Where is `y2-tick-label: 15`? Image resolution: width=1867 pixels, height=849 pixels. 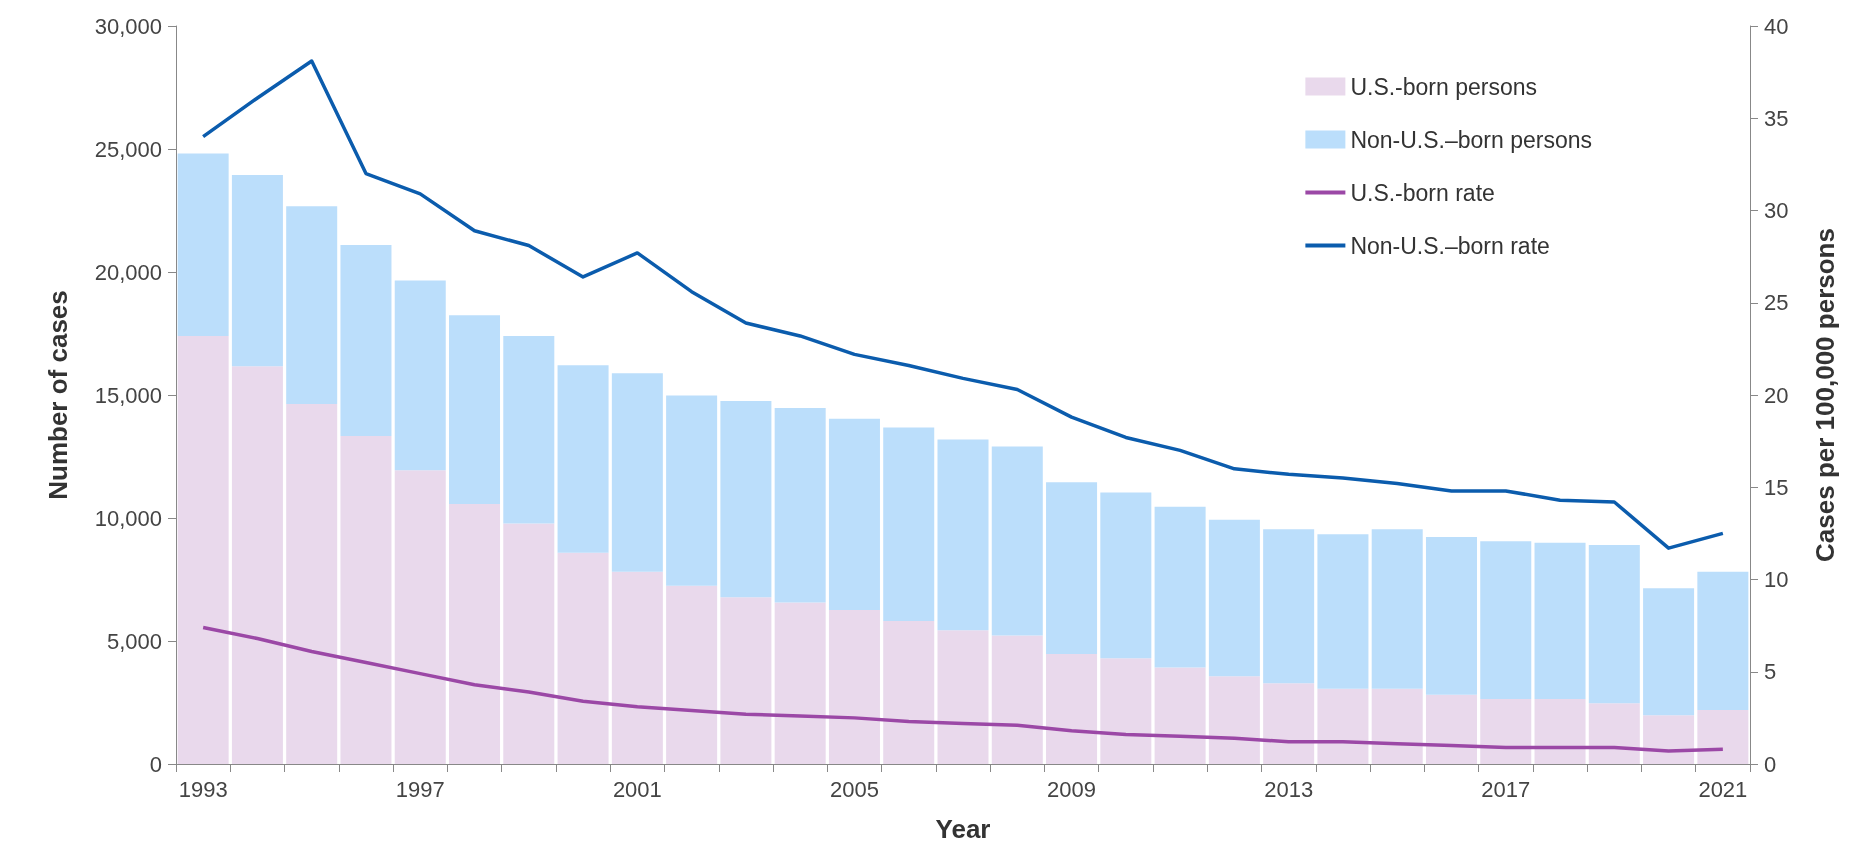 y2-tick-label: 15 is located at coordinates (1776, 487).